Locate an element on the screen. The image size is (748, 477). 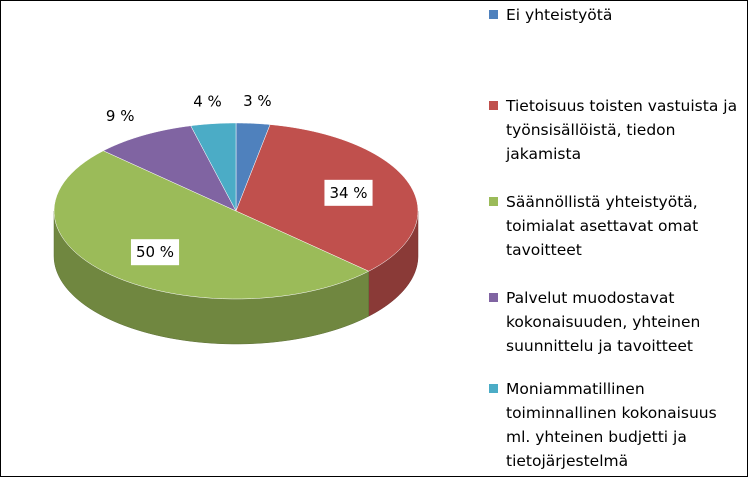
data-label: 4 % is located at coordinates (207, 101).